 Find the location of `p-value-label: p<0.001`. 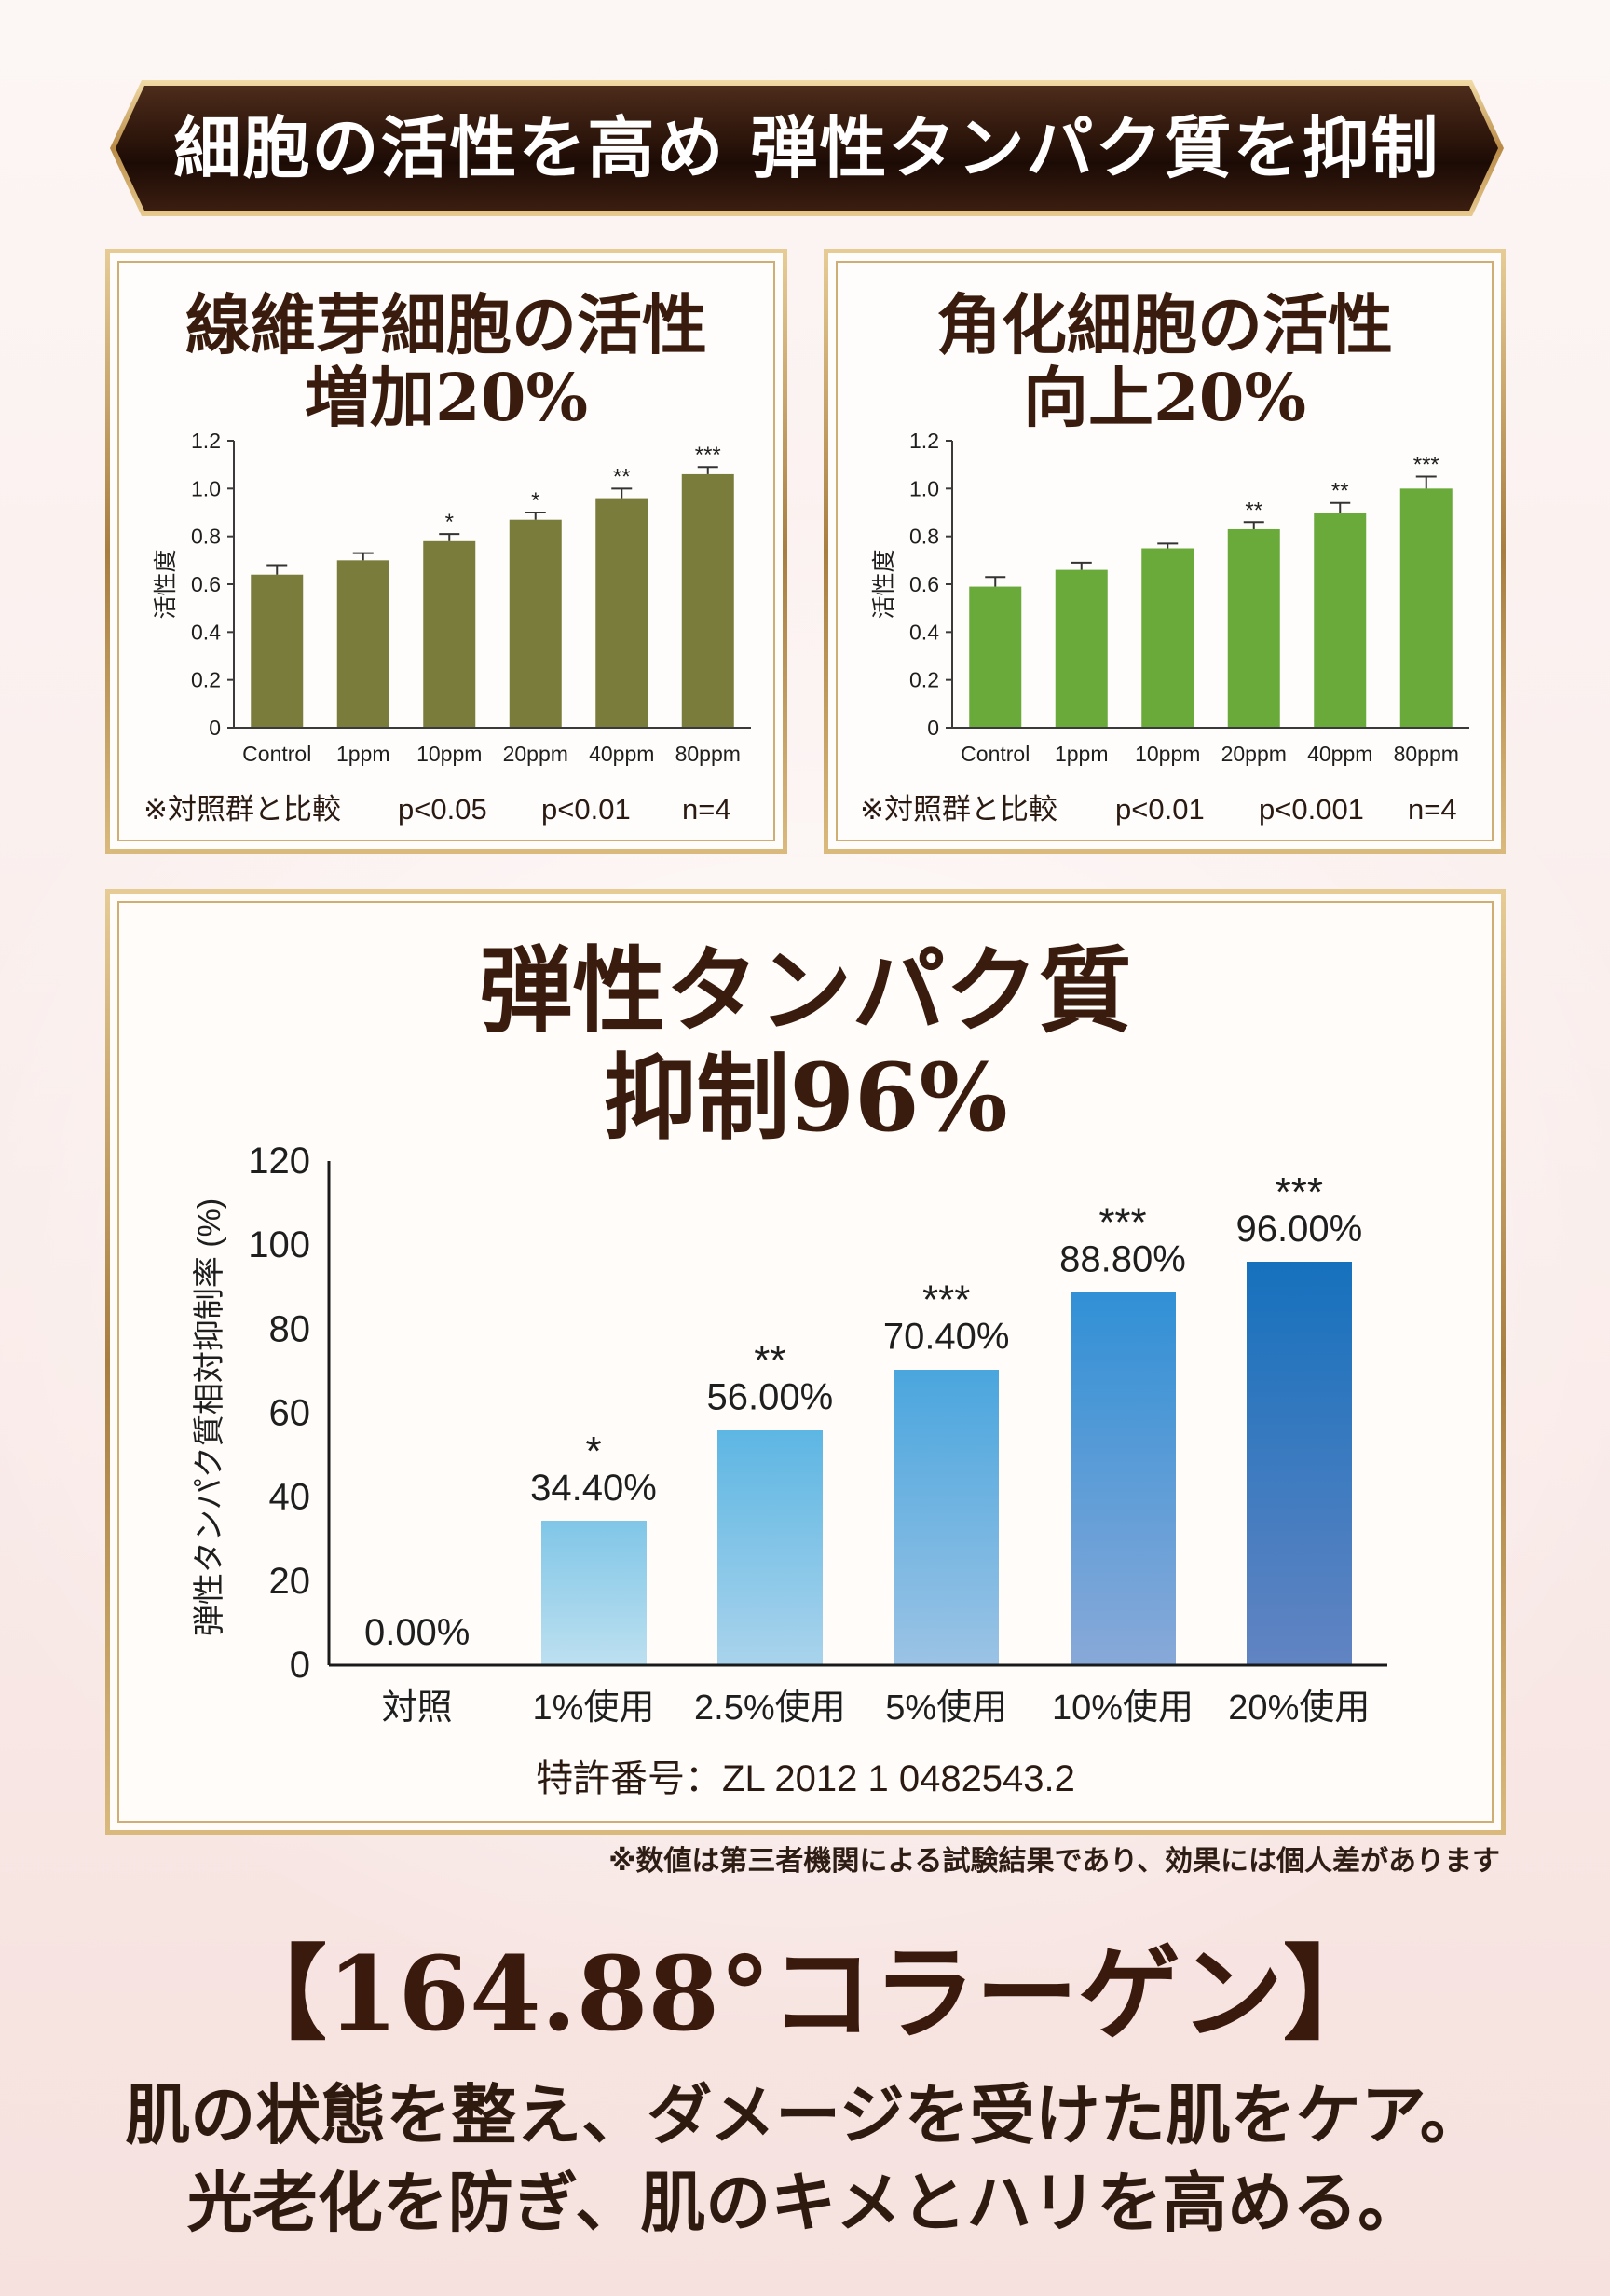

p-value-label: p<0.001 is located at coordinates (1311, 809).